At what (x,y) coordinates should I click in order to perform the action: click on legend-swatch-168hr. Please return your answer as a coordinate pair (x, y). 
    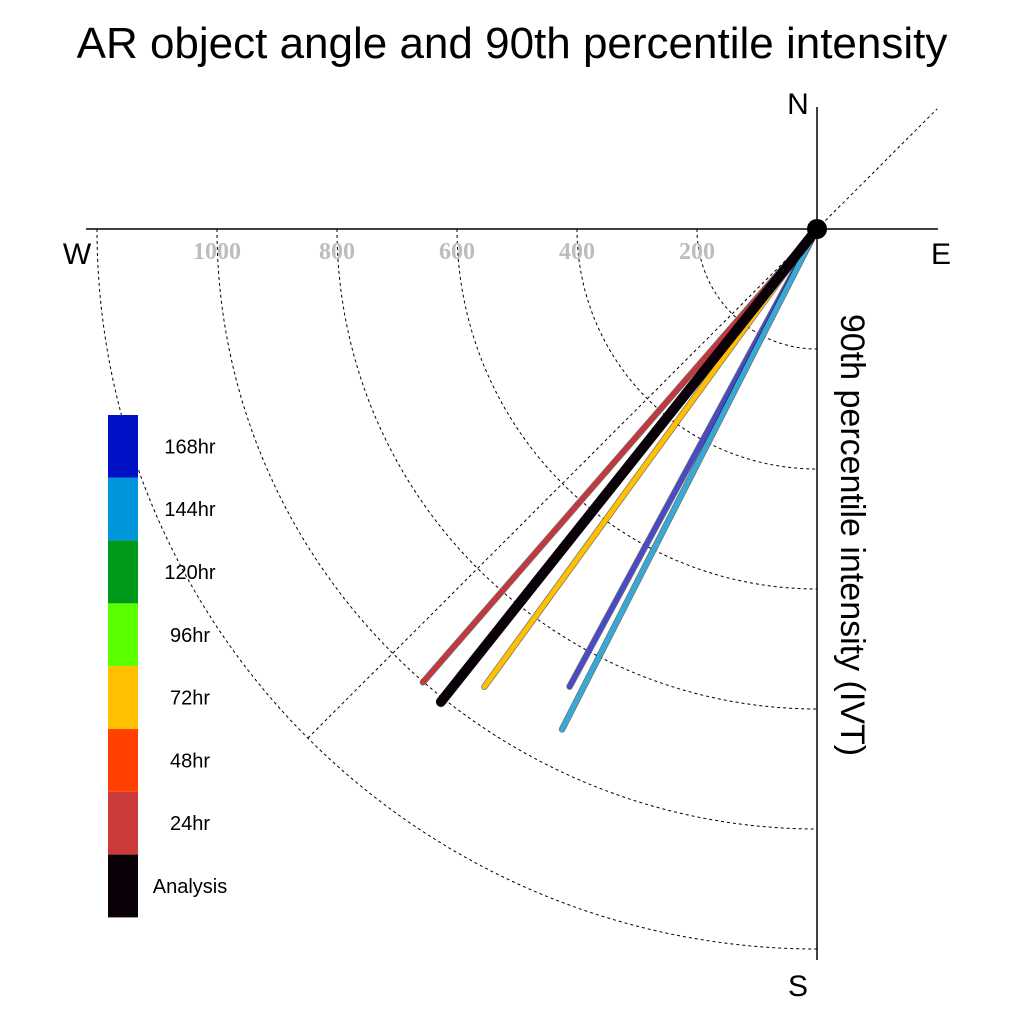
    Looking at the image, I should click on (123, 446).